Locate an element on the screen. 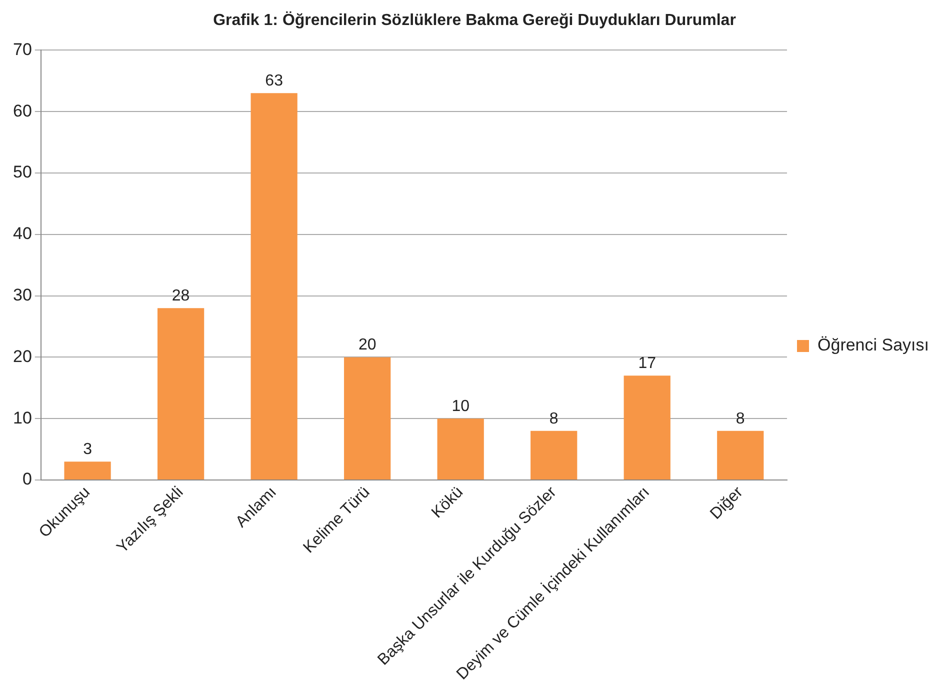 The height and width of the screenshot is (697, 949). y-tick-label: 30 is located at coordinates (22, 295).